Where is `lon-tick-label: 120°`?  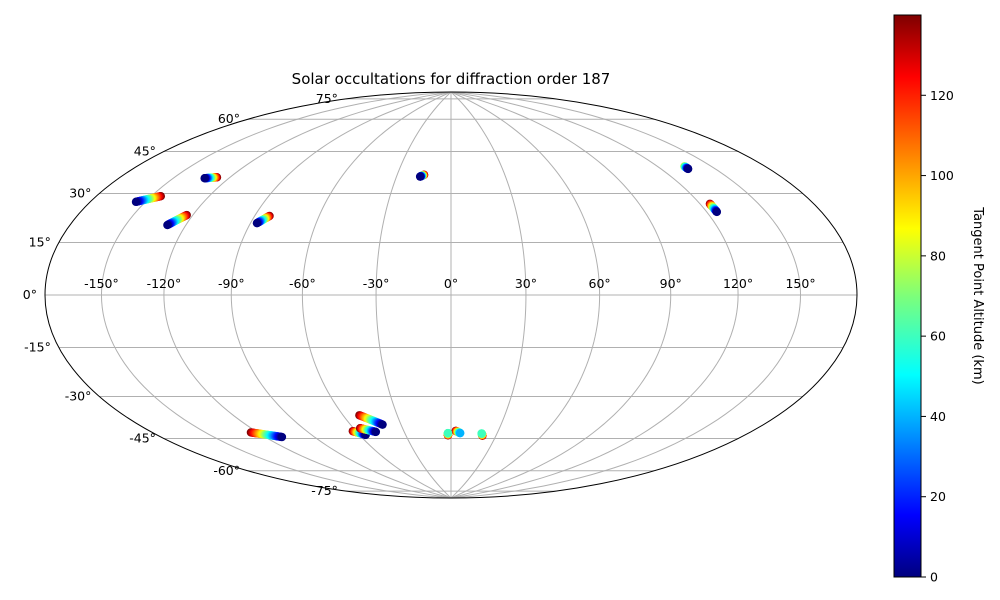
lon-tick-label: 120° is located at coordinates (738, 283).